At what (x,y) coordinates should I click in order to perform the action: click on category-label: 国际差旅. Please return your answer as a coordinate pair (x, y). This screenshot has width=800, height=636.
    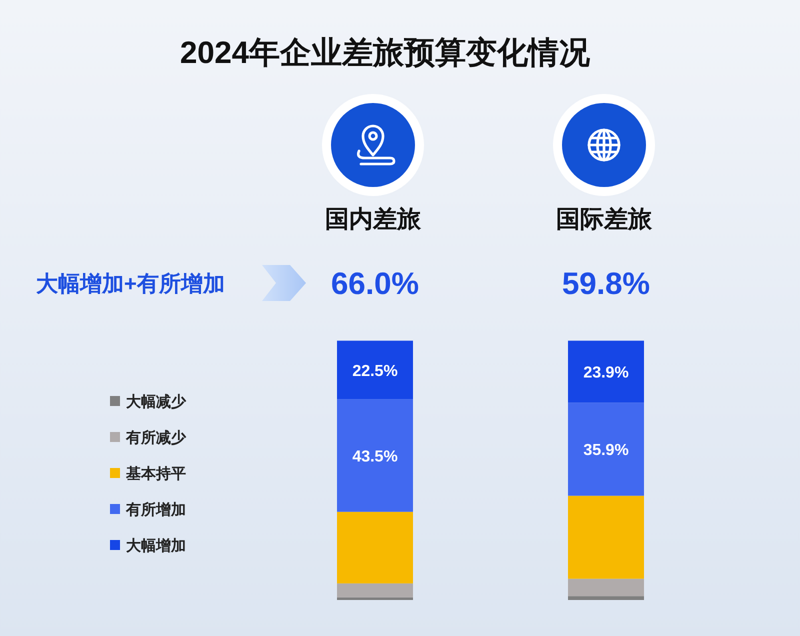
    Looking at the image, I should click on (604, 219).